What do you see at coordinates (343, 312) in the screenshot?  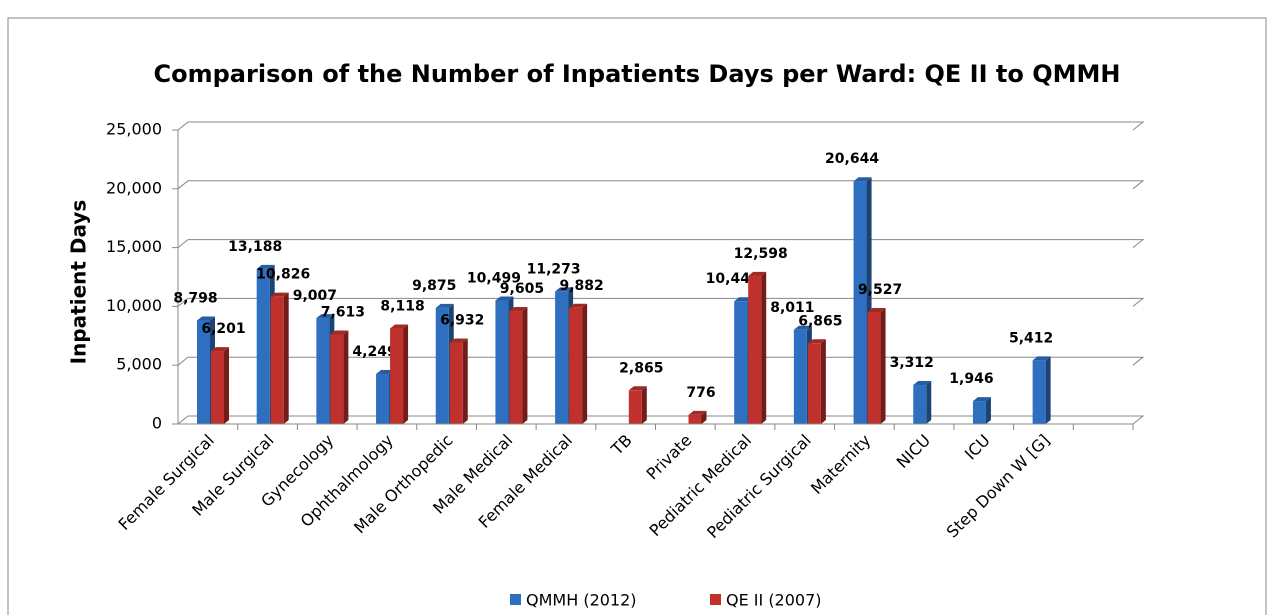 I see `data-label: 7,613` at bounding box center [343, 312].